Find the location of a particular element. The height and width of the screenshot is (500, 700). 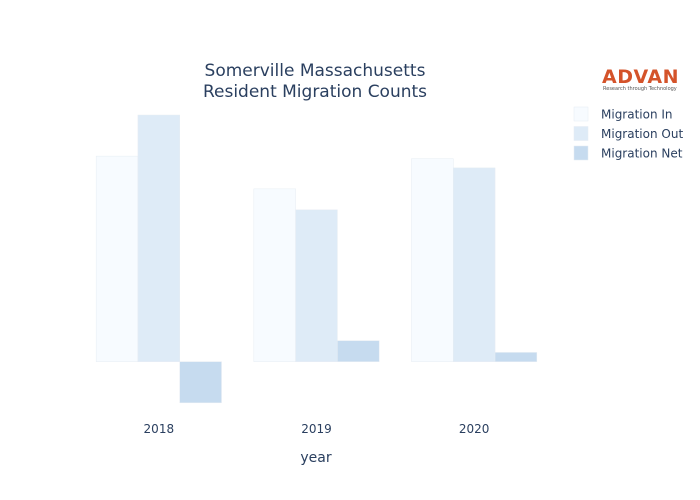

advan-logo: ADVAN Research through Technology is located at coordinates (640, 79).